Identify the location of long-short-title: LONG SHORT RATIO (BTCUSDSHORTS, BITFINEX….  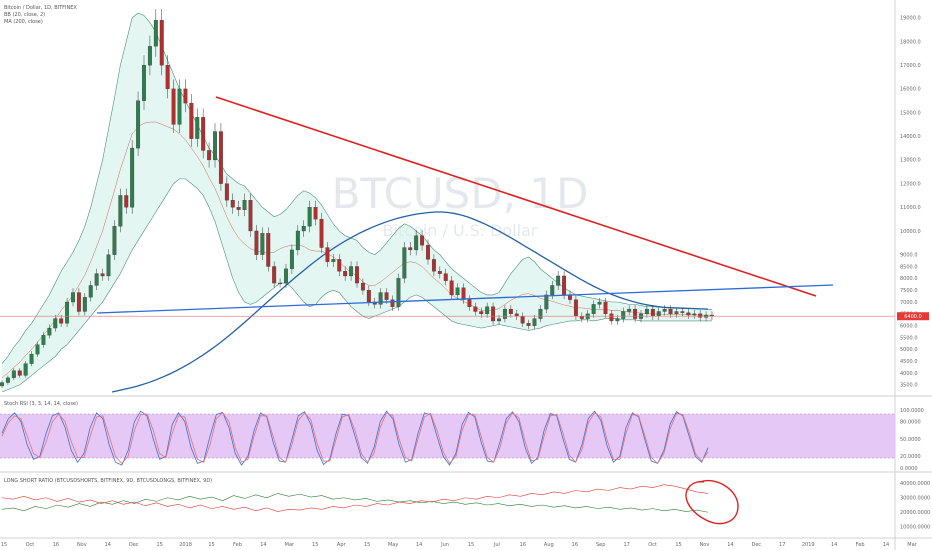
(108, 481).